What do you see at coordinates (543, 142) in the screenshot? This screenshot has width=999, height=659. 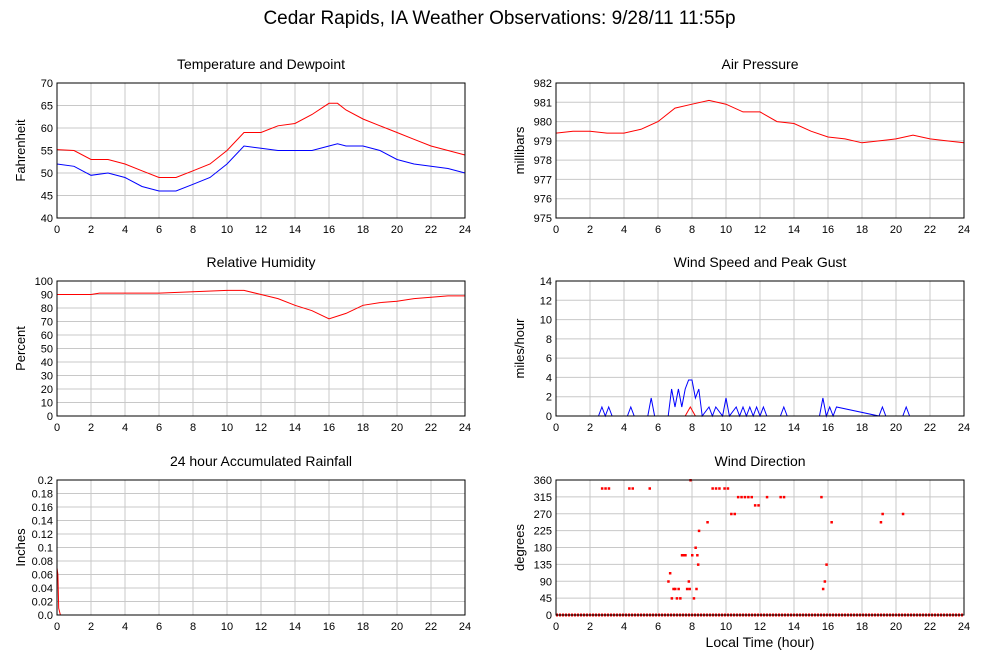 I see `y-tick-label: 979` at bounding box center [543, 142].